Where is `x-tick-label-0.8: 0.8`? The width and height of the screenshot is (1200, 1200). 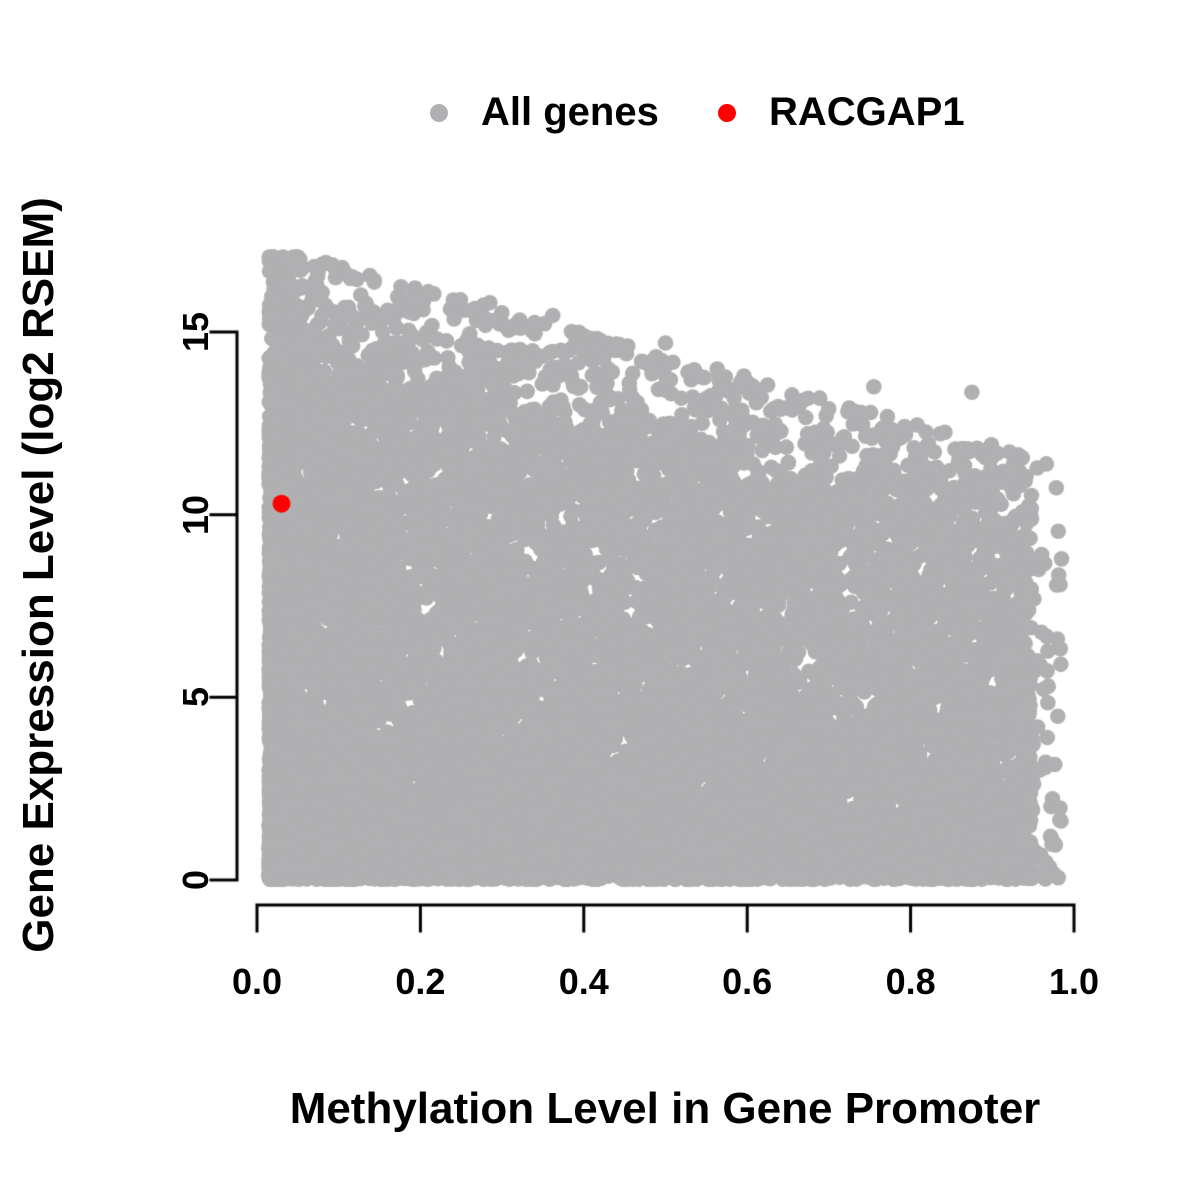 x-tick-label-0.8: 0.8 is located at coordinates (910, 981).